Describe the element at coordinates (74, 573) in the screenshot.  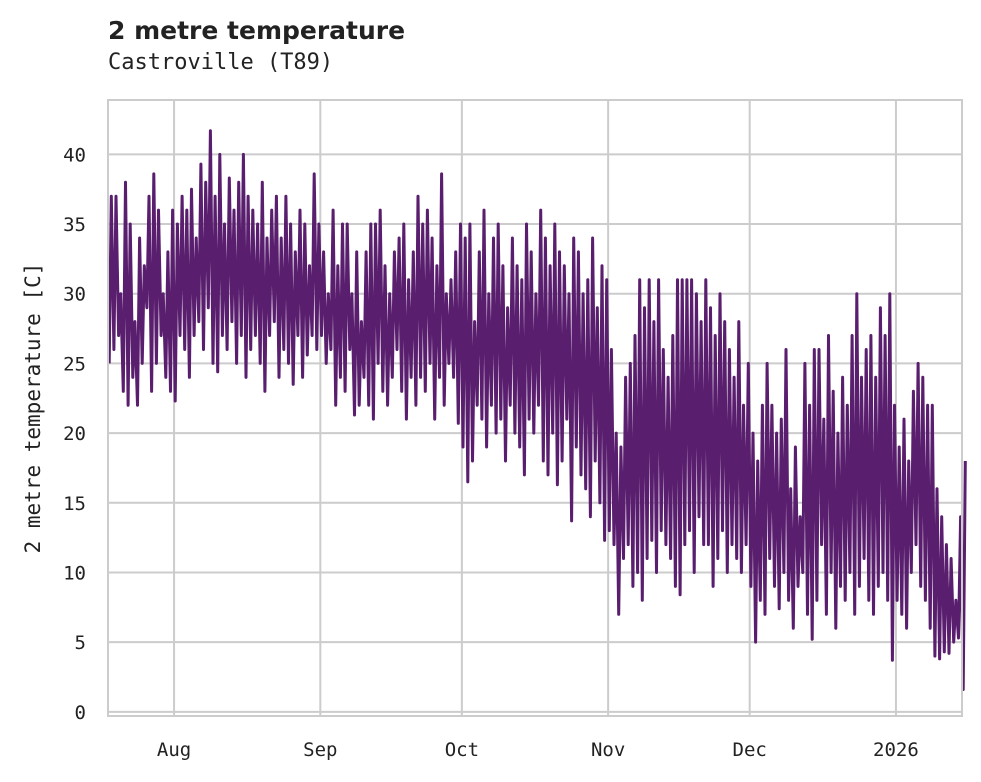
I see `y-tick-label: 10` at that location.